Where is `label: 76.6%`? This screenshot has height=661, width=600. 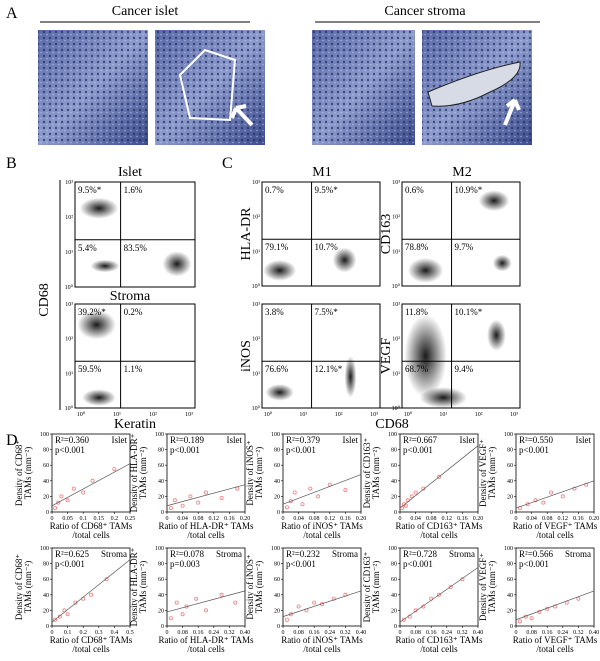 label: 76.6% is located at coordinates (277, 369).